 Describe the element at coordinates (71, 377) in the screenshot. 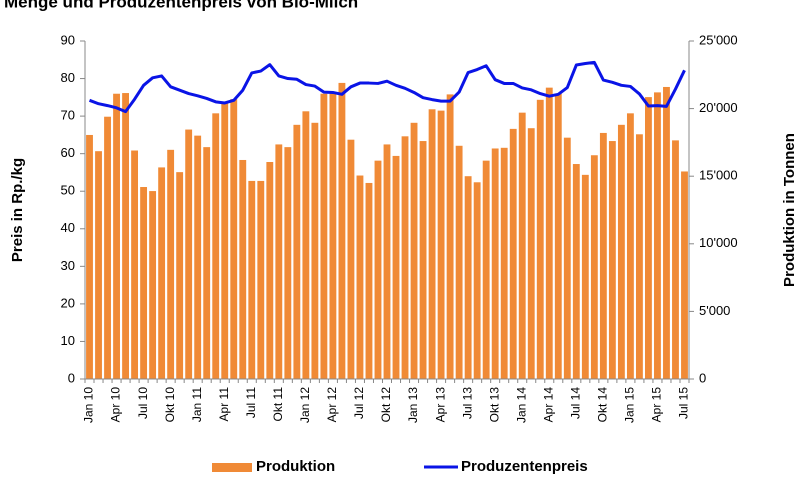

I see `y-tick-label: 0` at that location.